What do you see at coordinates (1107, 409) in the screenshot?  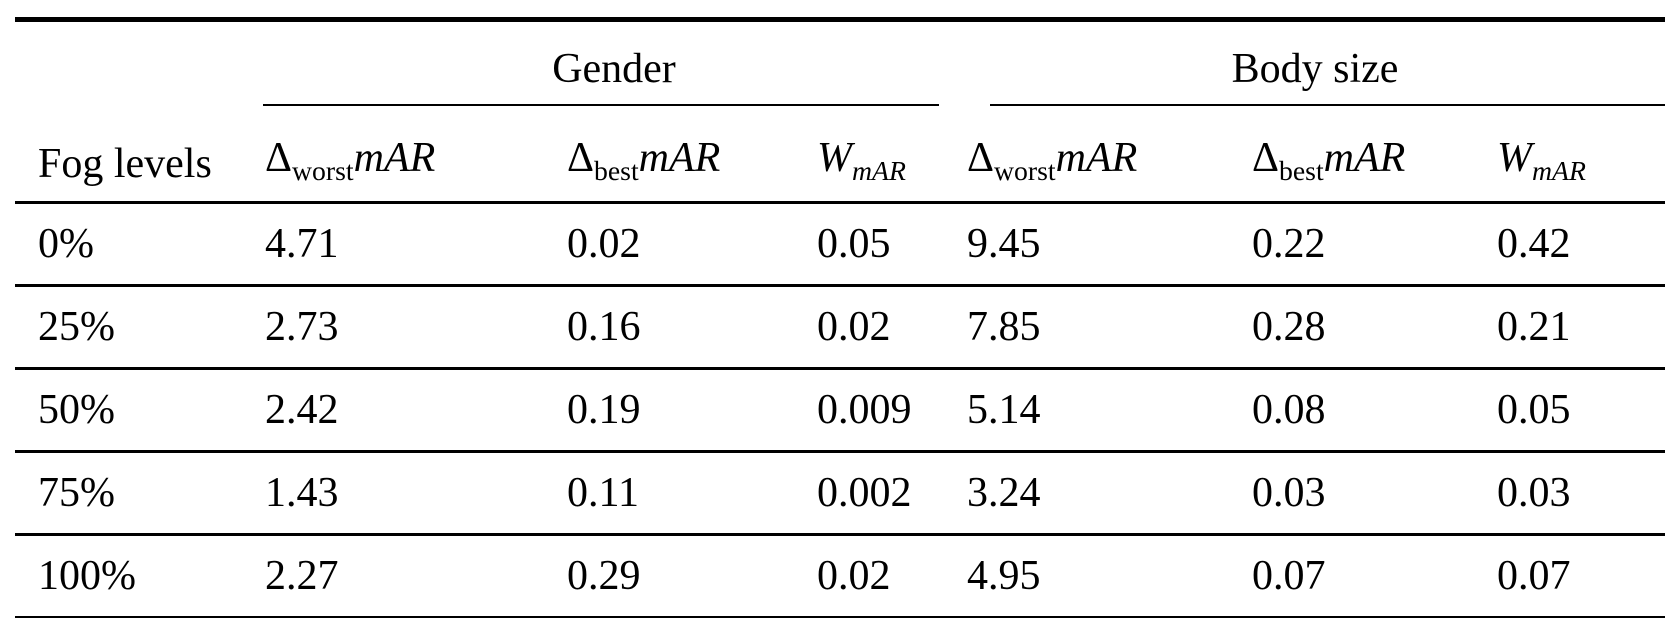 I see `value-cell: 5.14` at bounding box center [1107, 409].